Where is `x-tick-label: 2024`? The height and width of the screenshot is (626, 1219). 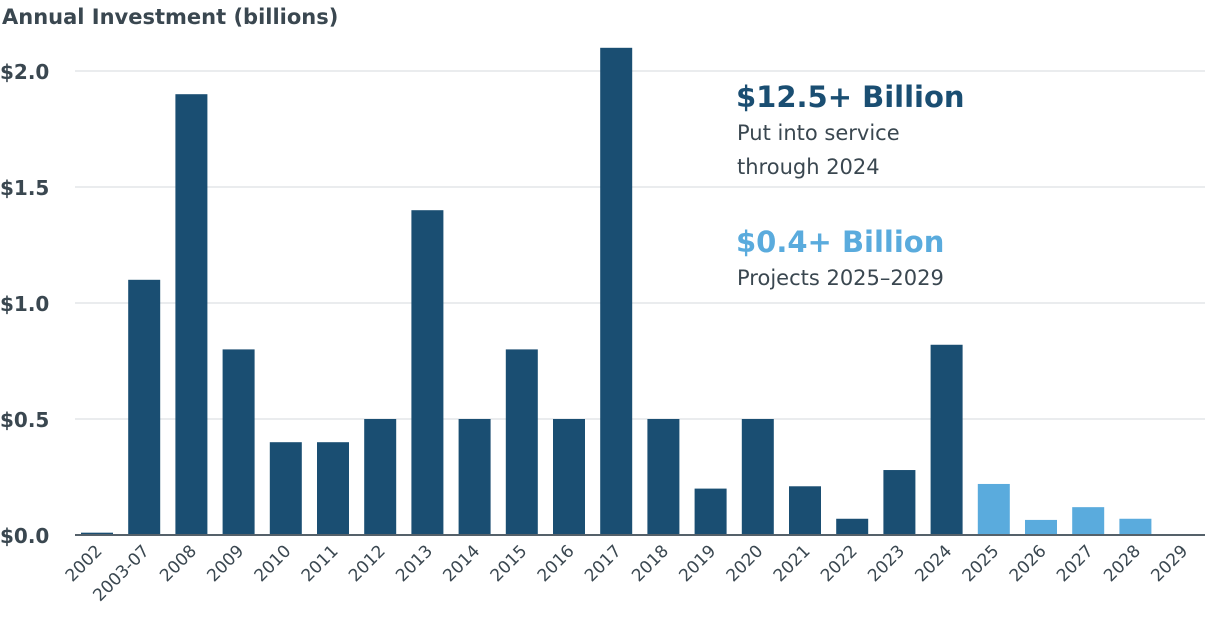 x-tick-label: 2024 is located at coordinates (933, 563).